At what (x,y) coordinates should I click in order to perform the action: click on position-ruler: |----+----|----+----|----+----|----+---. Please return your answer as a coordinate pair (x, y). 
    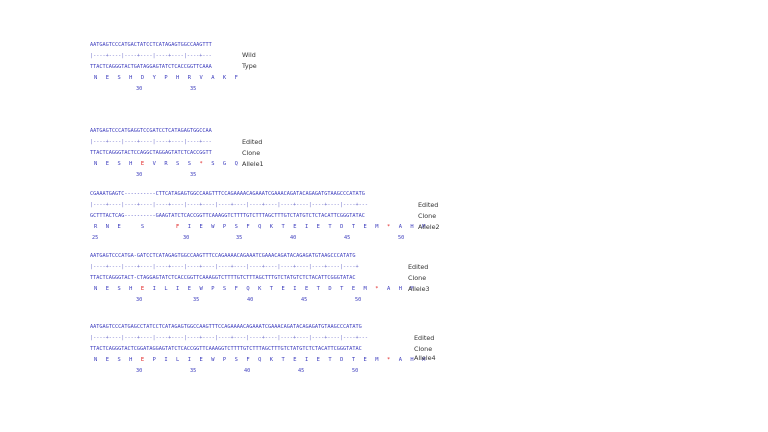
    Looking at the image, I should click on (151, 142).